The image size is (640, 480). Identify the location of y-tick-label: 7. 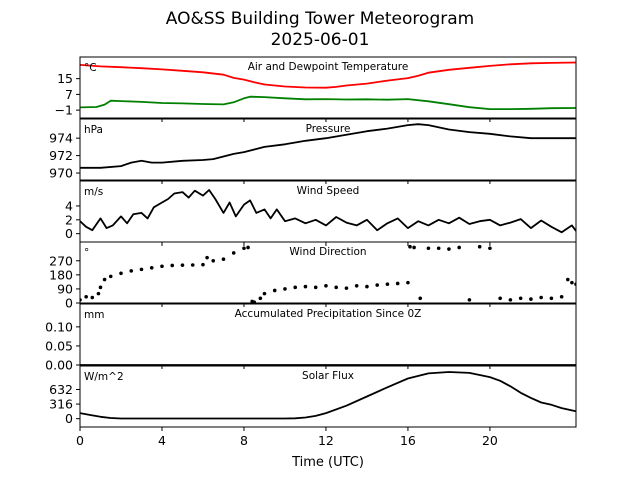
(69, 94).